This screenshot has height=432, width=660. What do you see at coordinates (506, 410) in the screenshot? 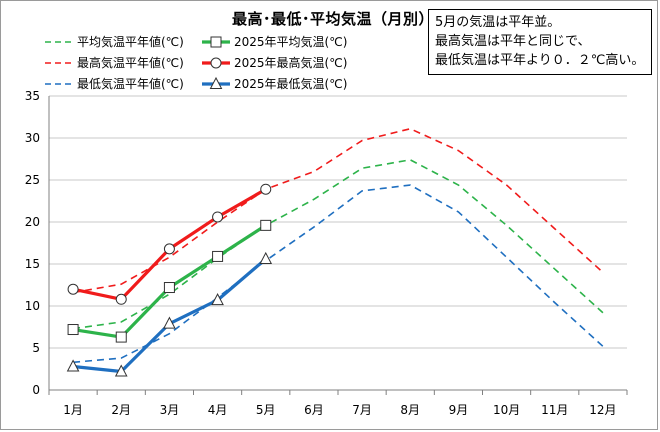
I see `x-tick-label: 10月` at bounding box center [506, 410].